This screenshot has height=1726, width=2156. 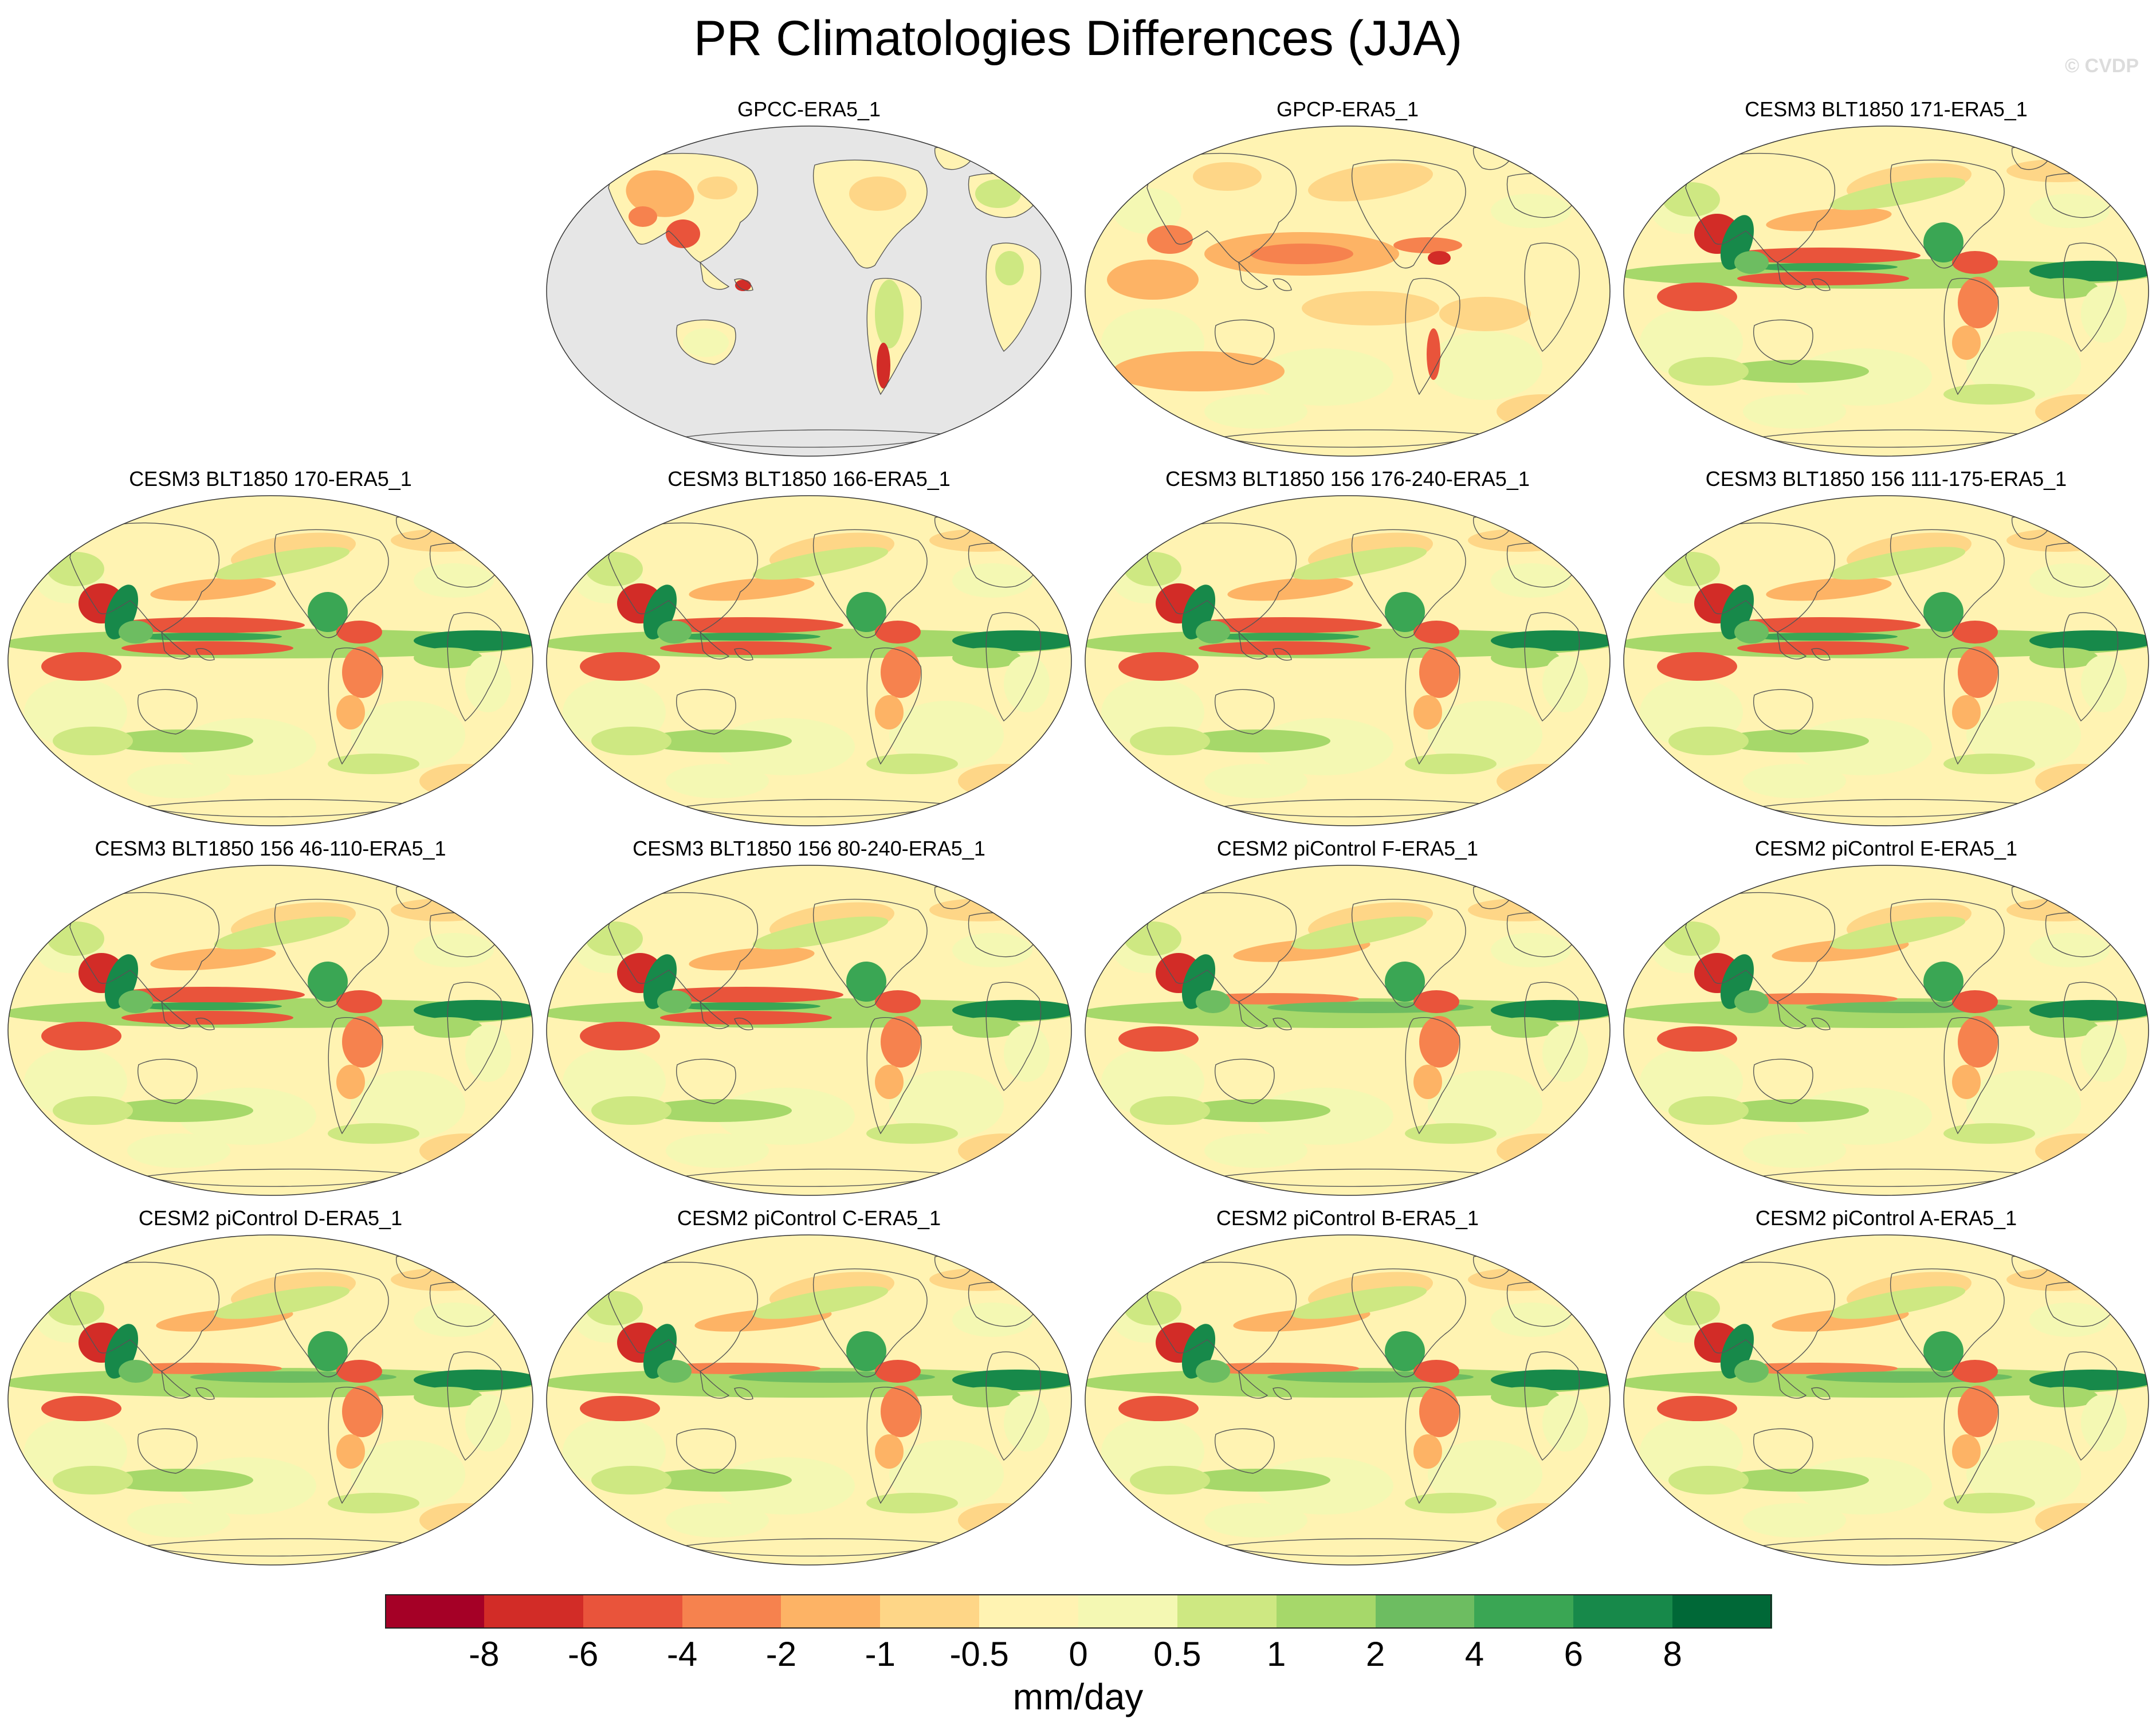 What do you see at coordinates (270, 849) in the screenshot?
I see `panel-title: CESM3 BLT1850 156 46-110-ERA5_1` at bounding box center [270, 849].